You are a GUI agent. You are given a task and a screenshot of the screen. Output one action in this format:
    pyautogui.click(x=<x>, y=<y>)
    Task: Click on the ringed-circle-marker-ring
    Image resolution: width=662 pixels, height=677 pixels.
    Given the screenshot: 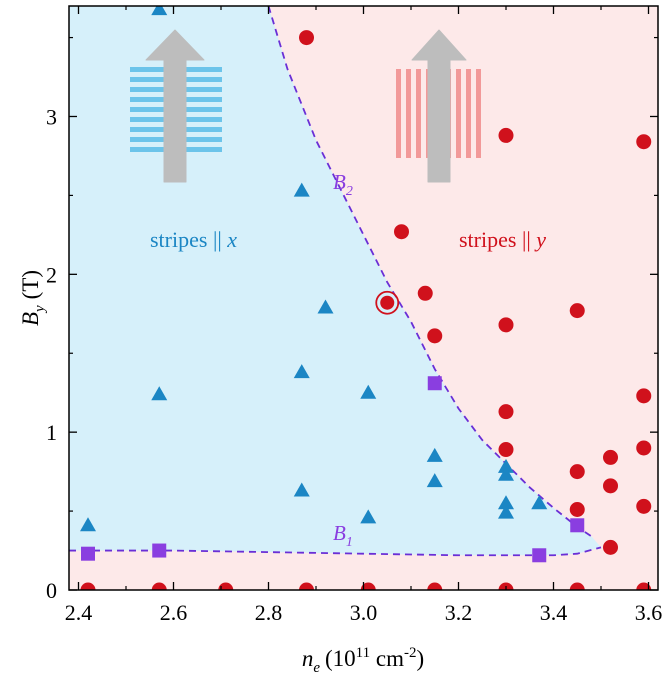 What is the action you would take?
    pyautogui.click(x=387, y=302)
    